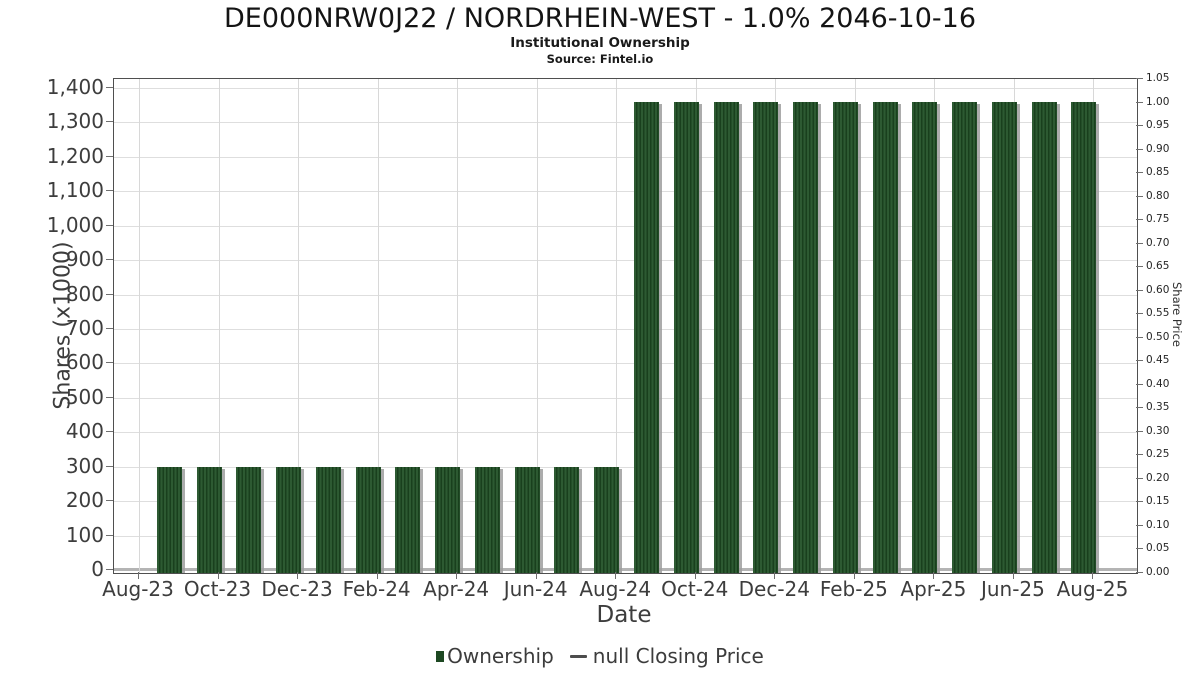  I want to click on y-tick-label-left: 500, so click(84, 396).